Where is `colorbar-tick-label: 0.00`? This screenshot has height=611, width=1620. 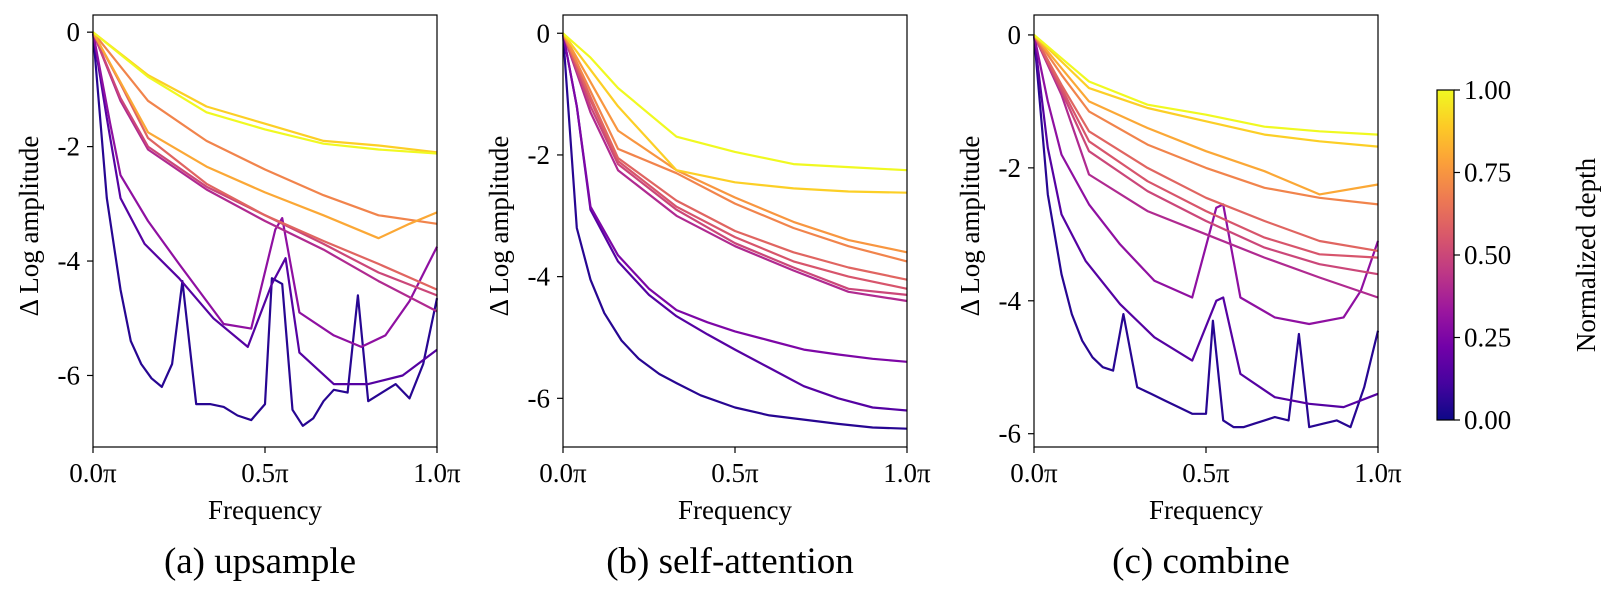 colorbar-tick-label: 0.00 is located at coordinates (1487, 420).